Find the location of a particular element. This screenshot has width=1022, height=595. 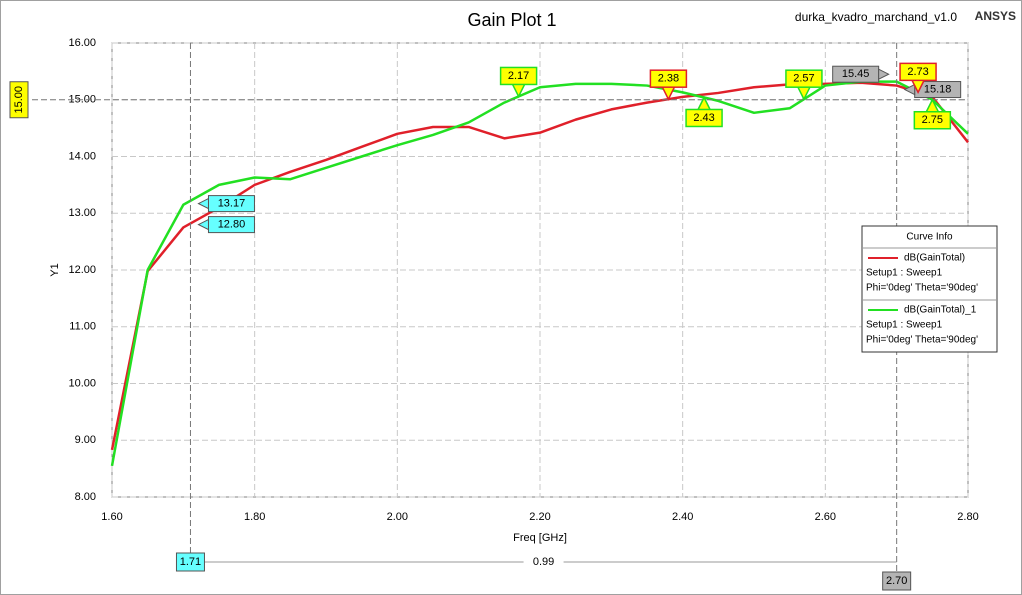

marker-label: 2.73 is located at coordinates (917, 72).